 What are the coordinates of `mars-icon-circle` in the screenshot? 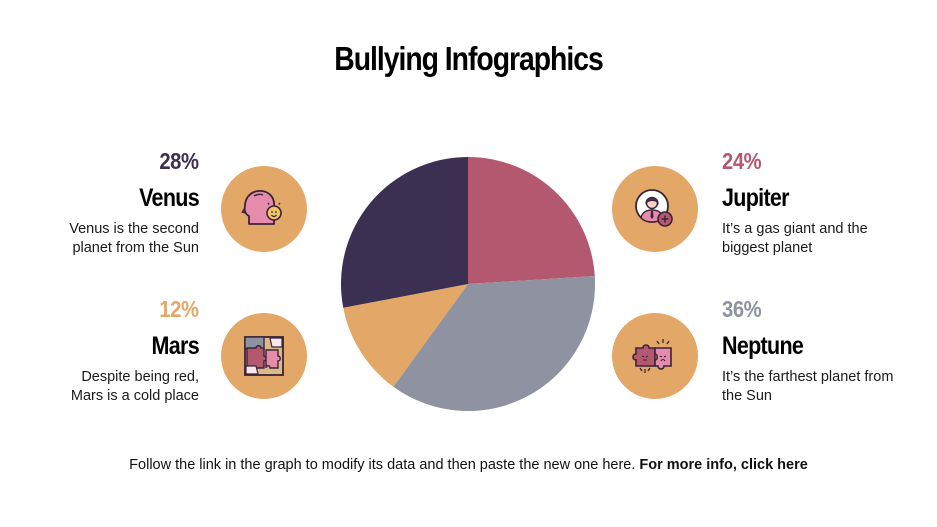 It's located at (264, 356).